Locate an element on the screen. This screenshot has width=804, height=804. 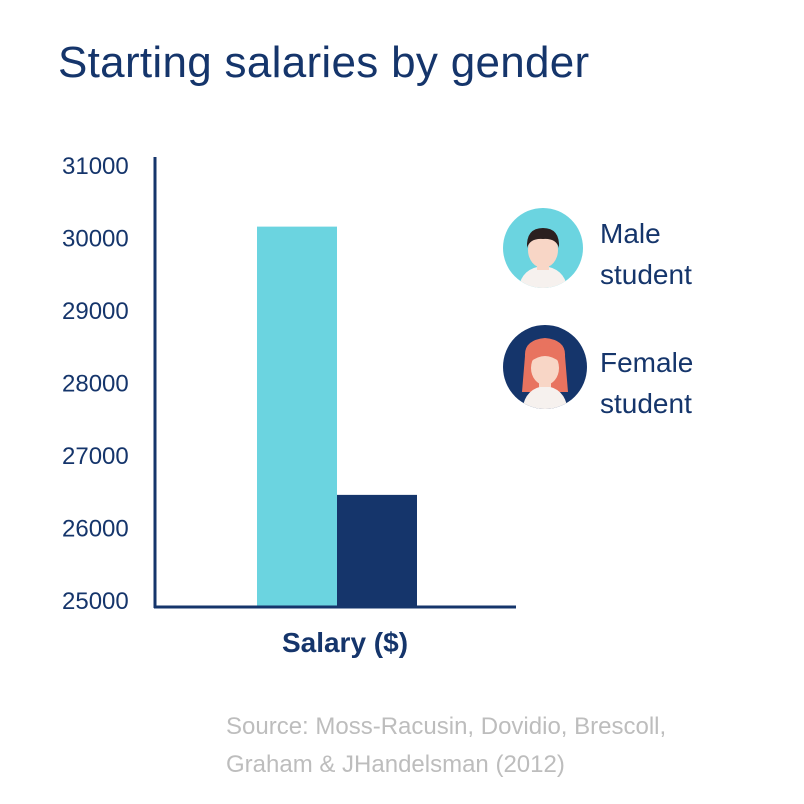
y-tick-label: 28000 is located at coordinates (95, 384).